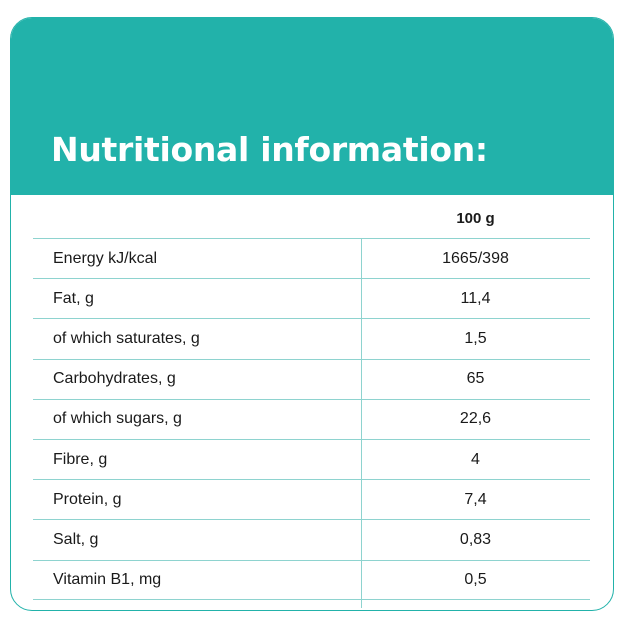 The height and width of the screenshot is (630, 630). What do you see at coordinates (311, 258) in the screenshot?
I see `table-row: Energy kJ/kcal 1665/398` at bounding box center [311, 258].